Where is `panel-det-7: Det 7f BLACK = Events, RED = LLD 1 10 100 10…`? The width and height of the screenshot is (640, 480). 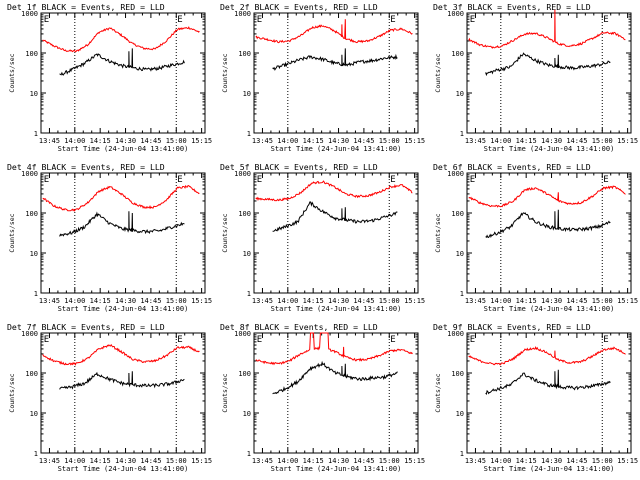 panel-det-7: Det 7f BLACK = Events, RED = LLD 1 10 100 10… is located at coordinates (109, 397).